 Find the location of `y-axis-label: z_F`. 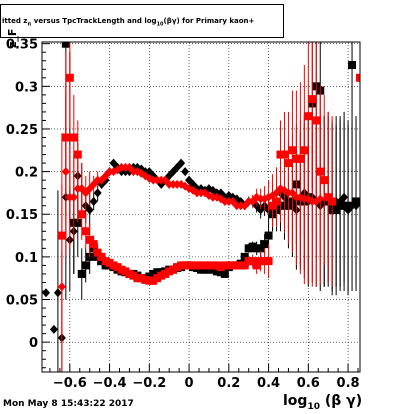

y-axis-label: z_F is located at coordinates (12, 38).